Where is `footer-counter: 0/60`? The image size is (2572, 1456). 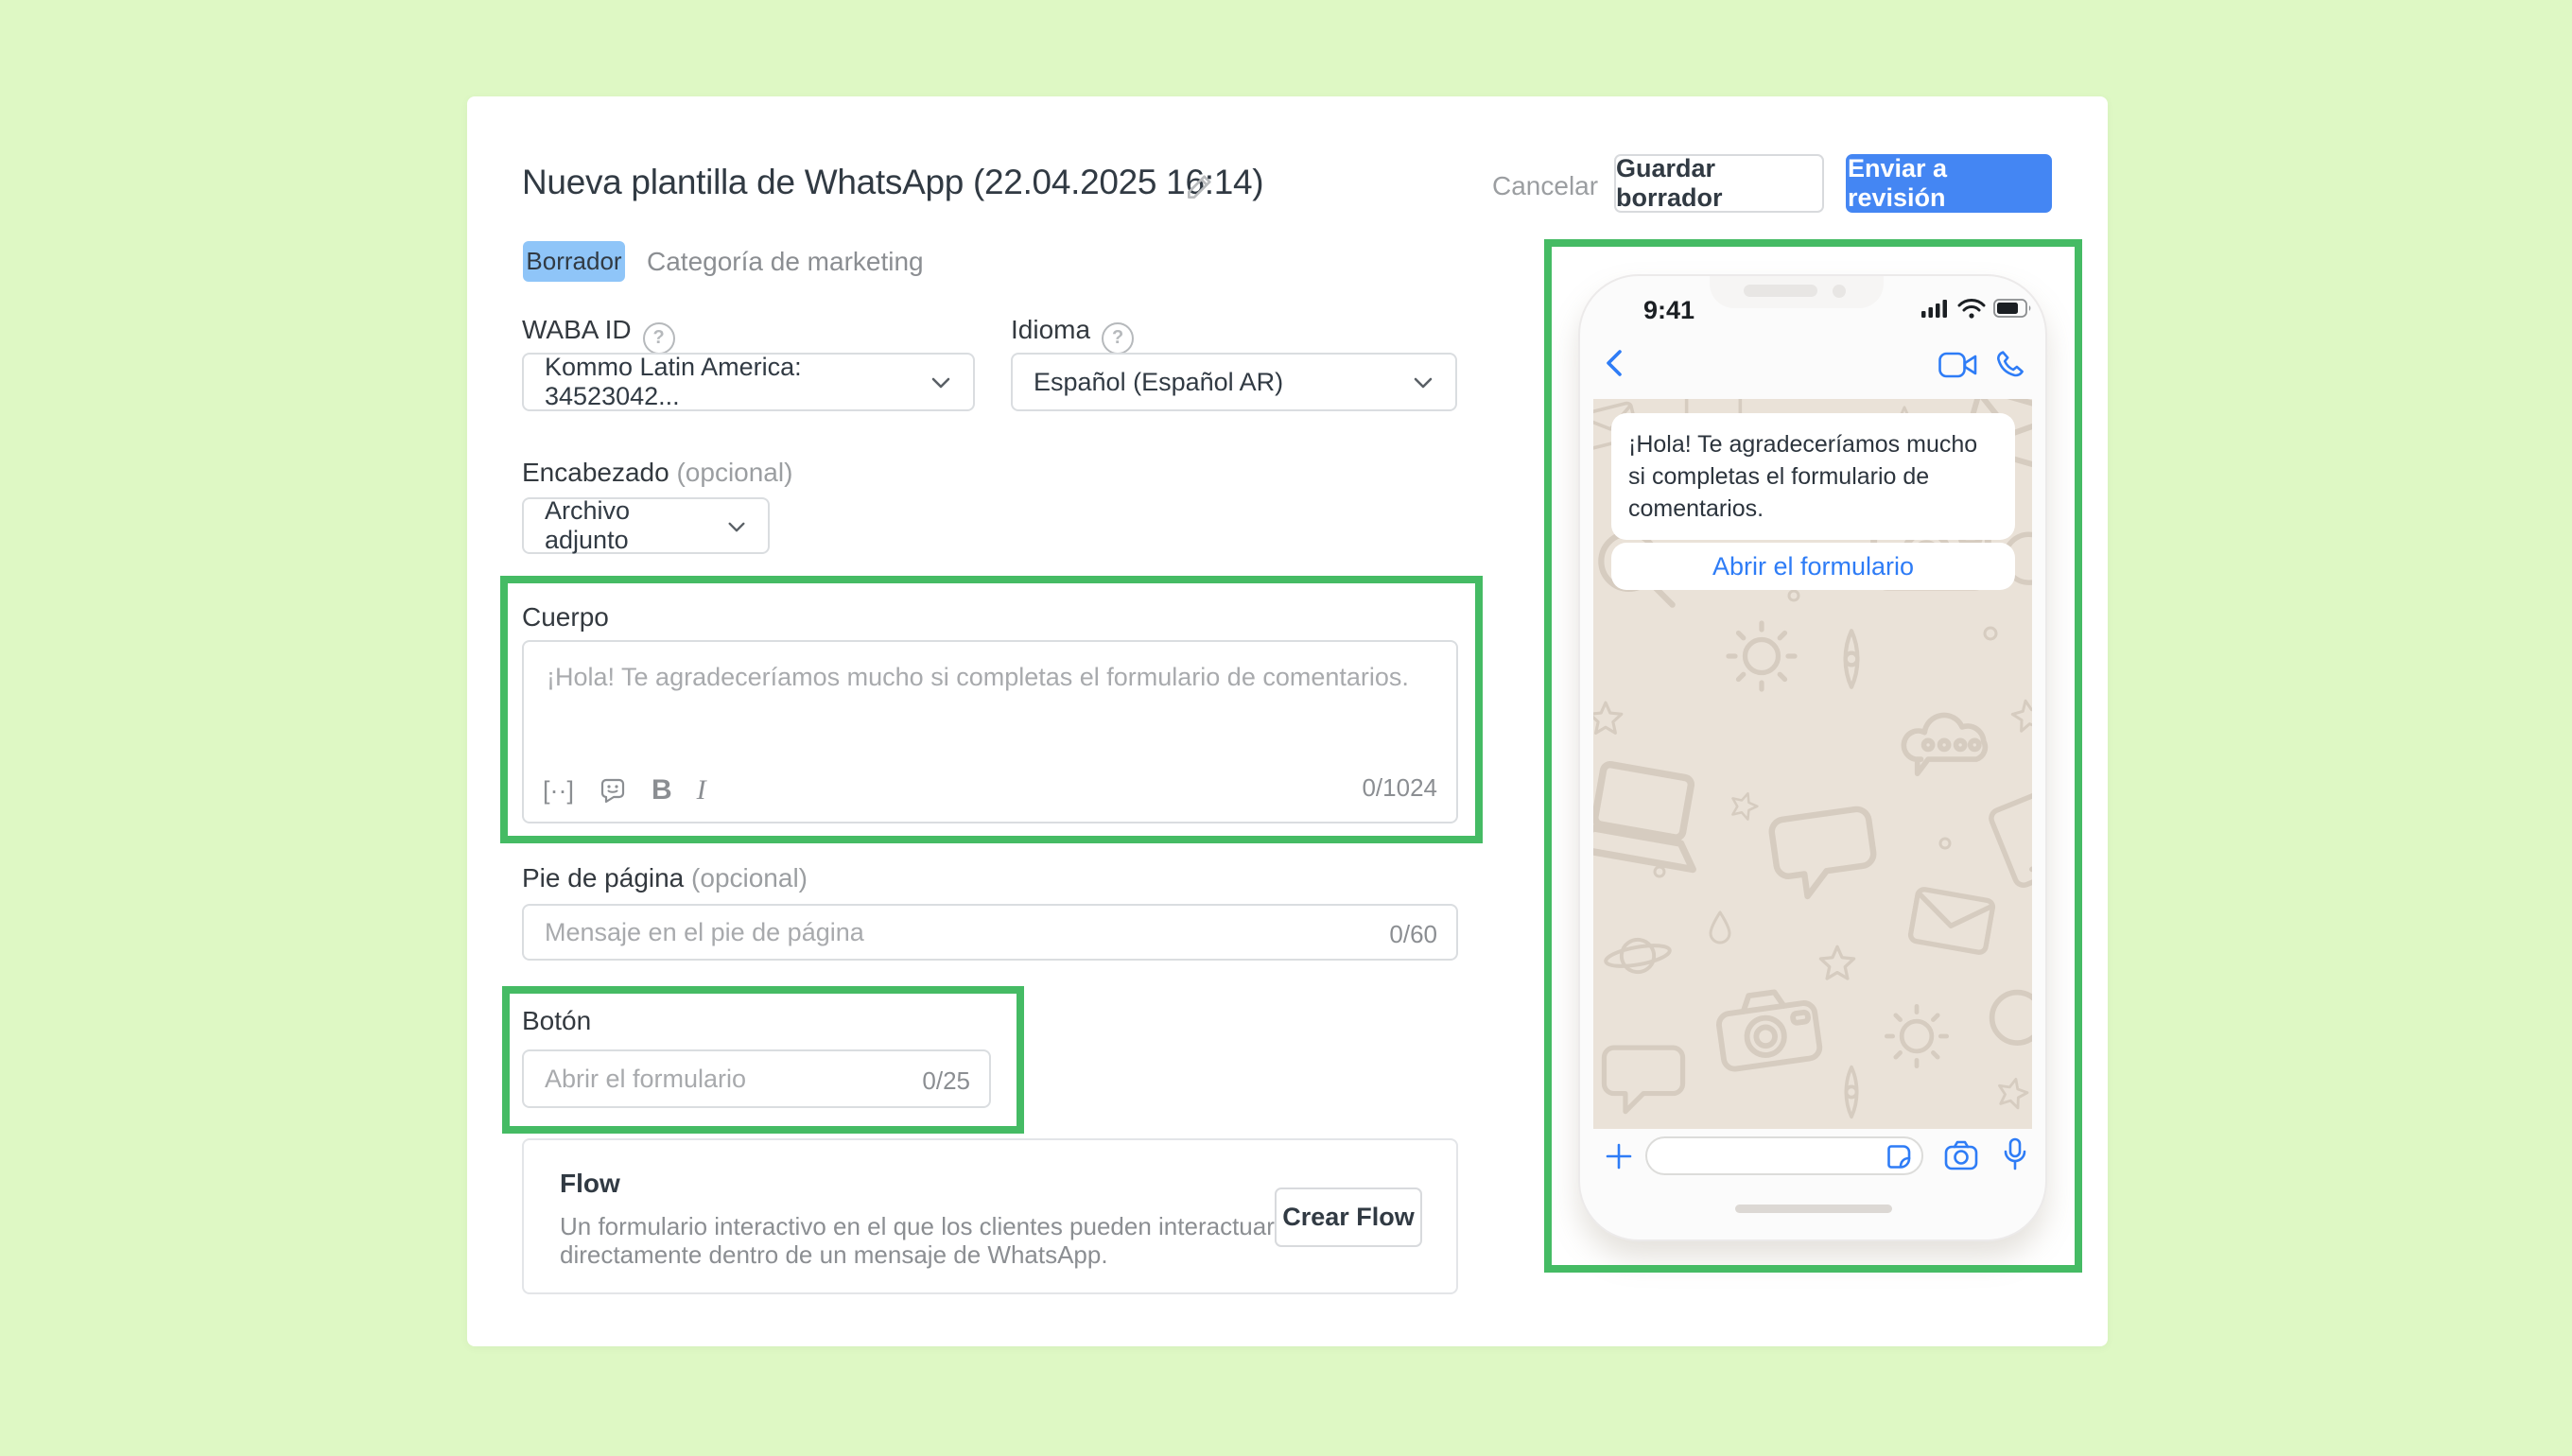 footer-counter: 0/60 is located at coordinates (1413, 934).